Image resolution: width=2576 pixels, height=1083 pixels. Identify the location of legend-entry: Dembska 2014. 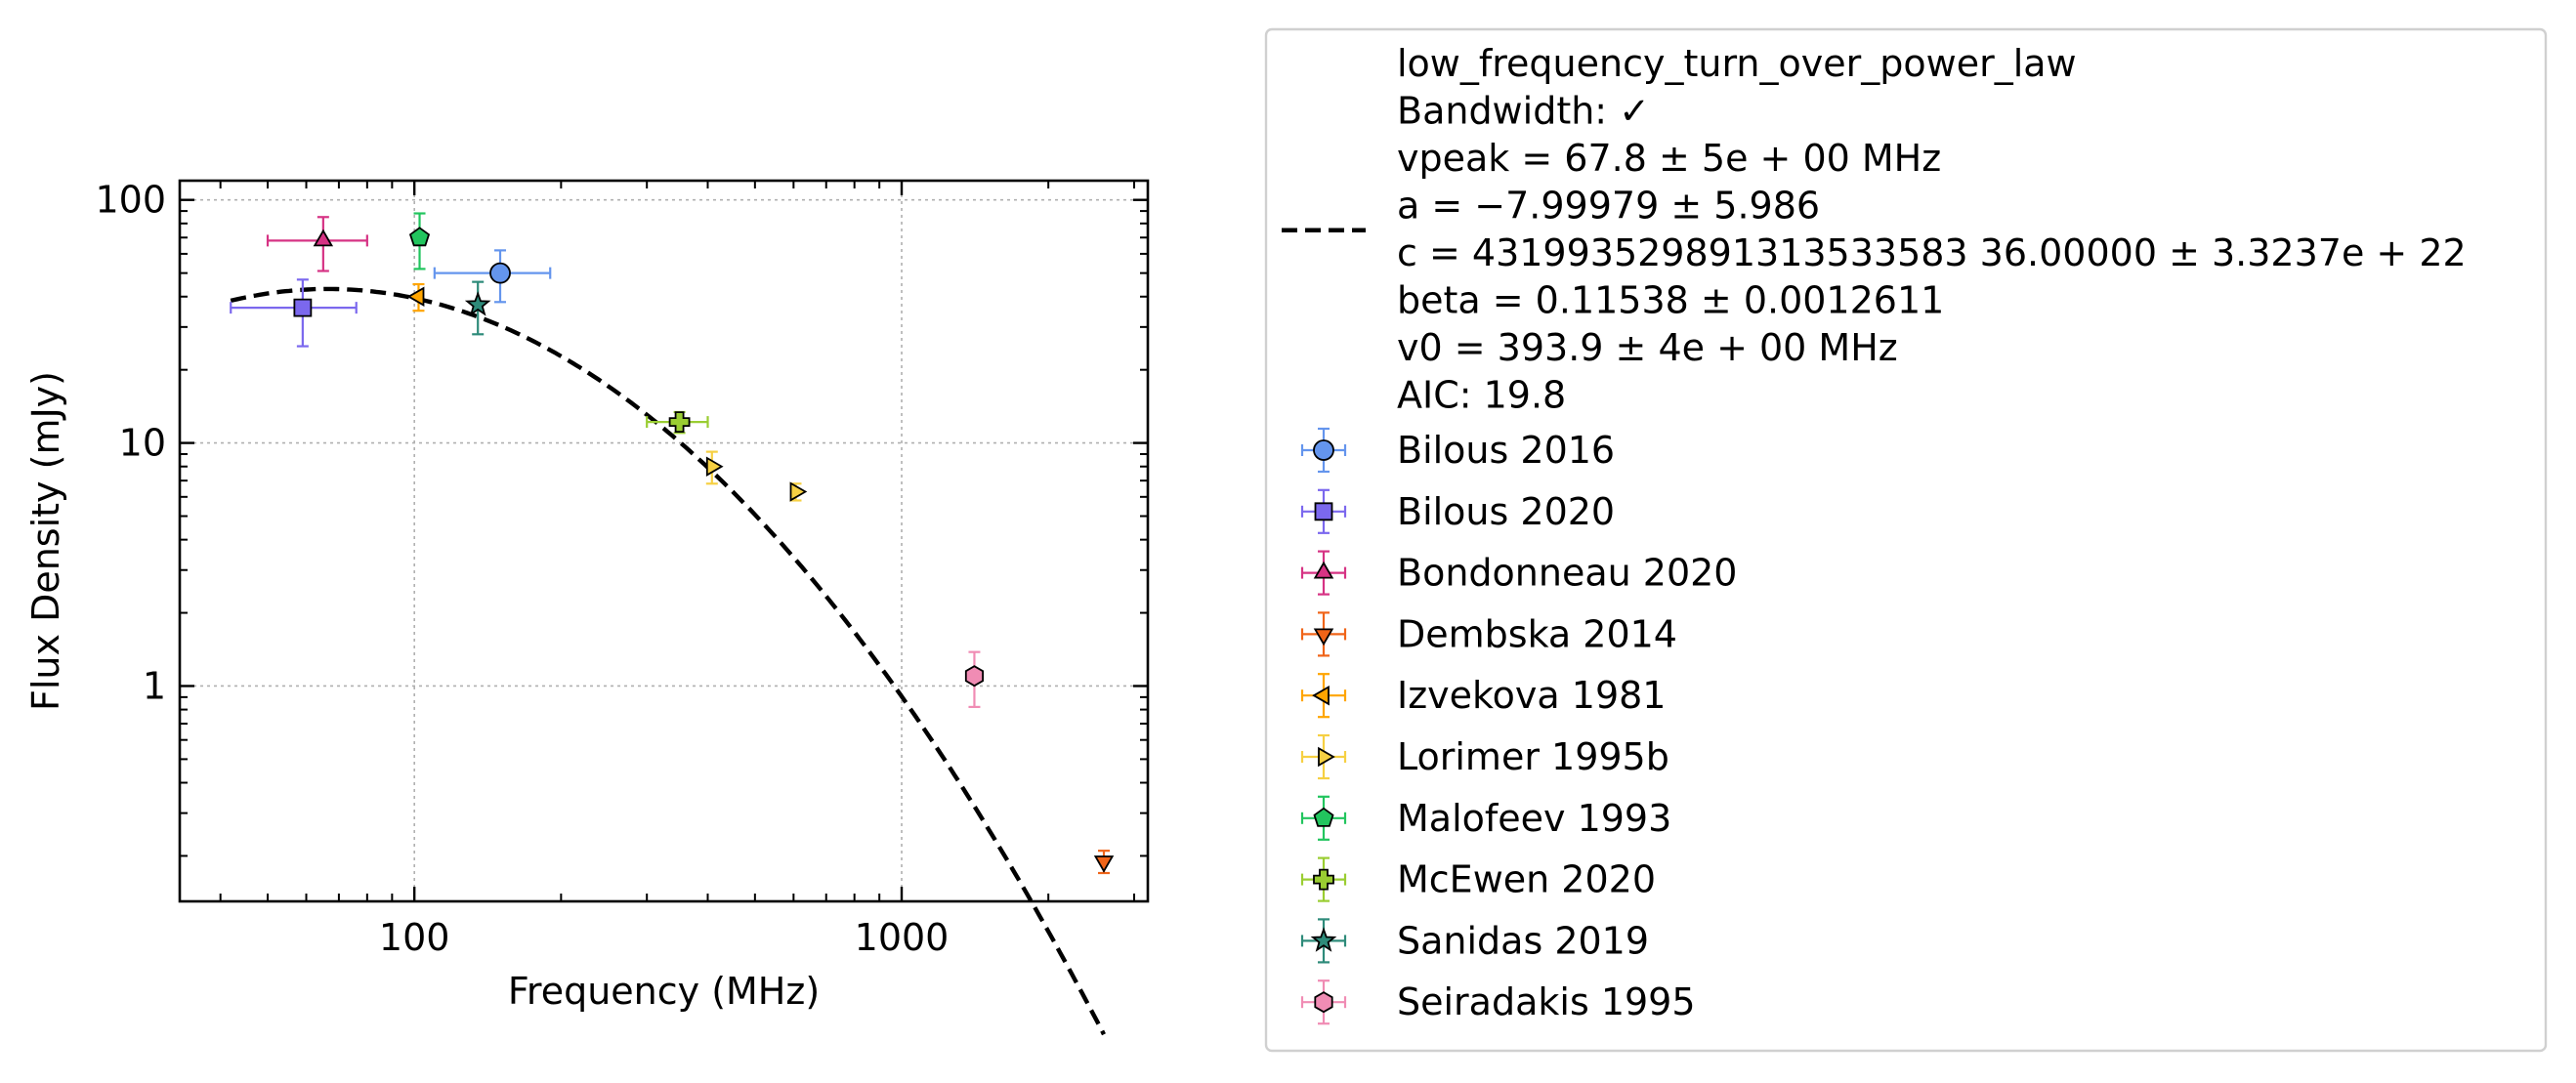
(1488, 634).